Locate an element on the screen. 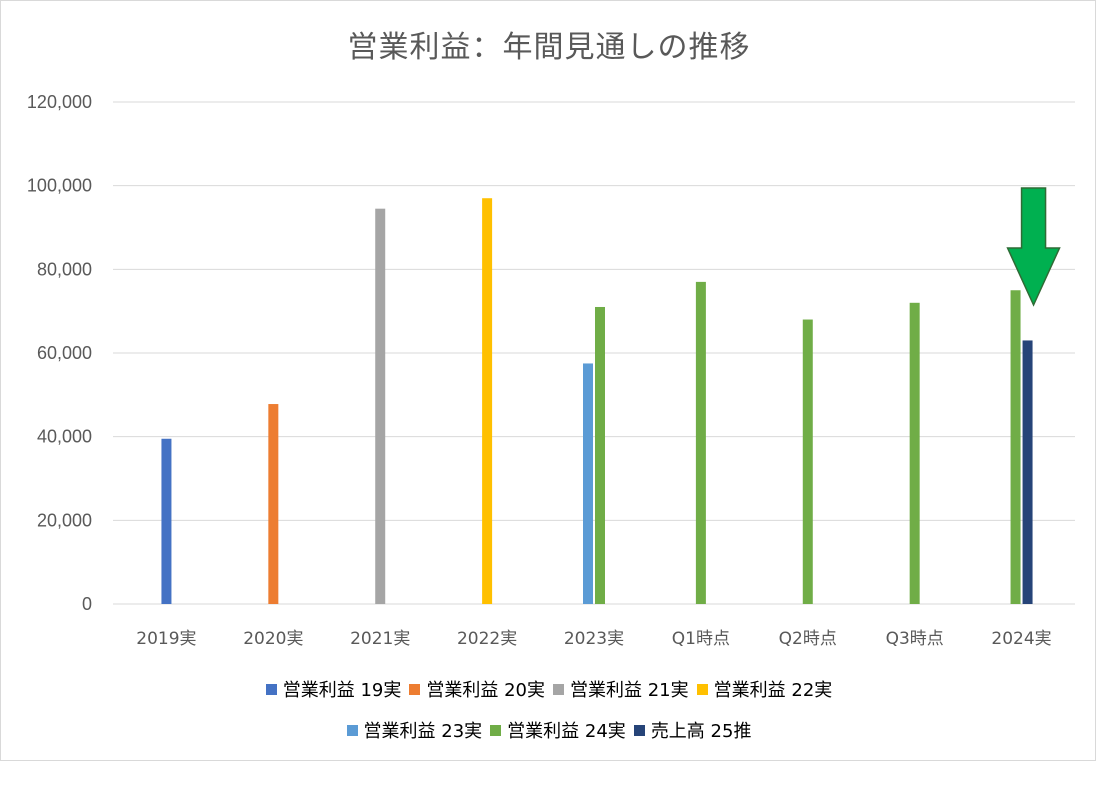 This screenshot has width=1098, height=785. x-category-label: Q2時点 is located at coordinates (808, 639).